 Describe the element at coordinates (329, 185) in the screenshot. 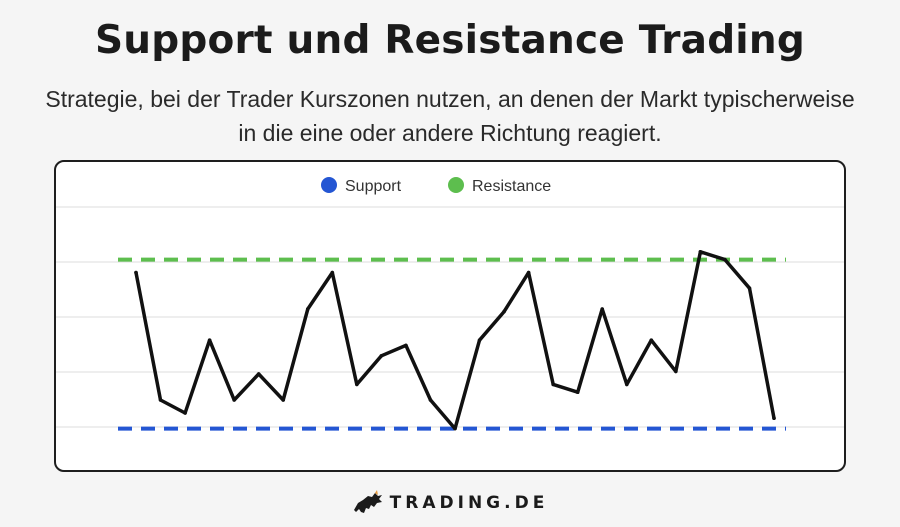

I see `legend-marker-support` at that location.